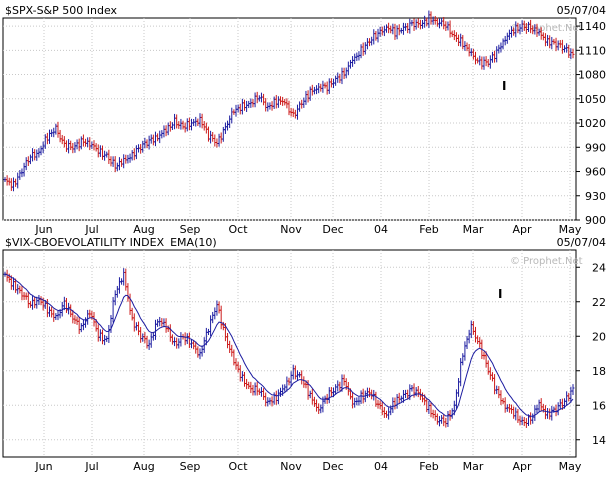 The image size is (610, 480). I want to click on vix-title: $VIX-CBOEVOLATILITY INDEX EMA(10), so click(111, 242).